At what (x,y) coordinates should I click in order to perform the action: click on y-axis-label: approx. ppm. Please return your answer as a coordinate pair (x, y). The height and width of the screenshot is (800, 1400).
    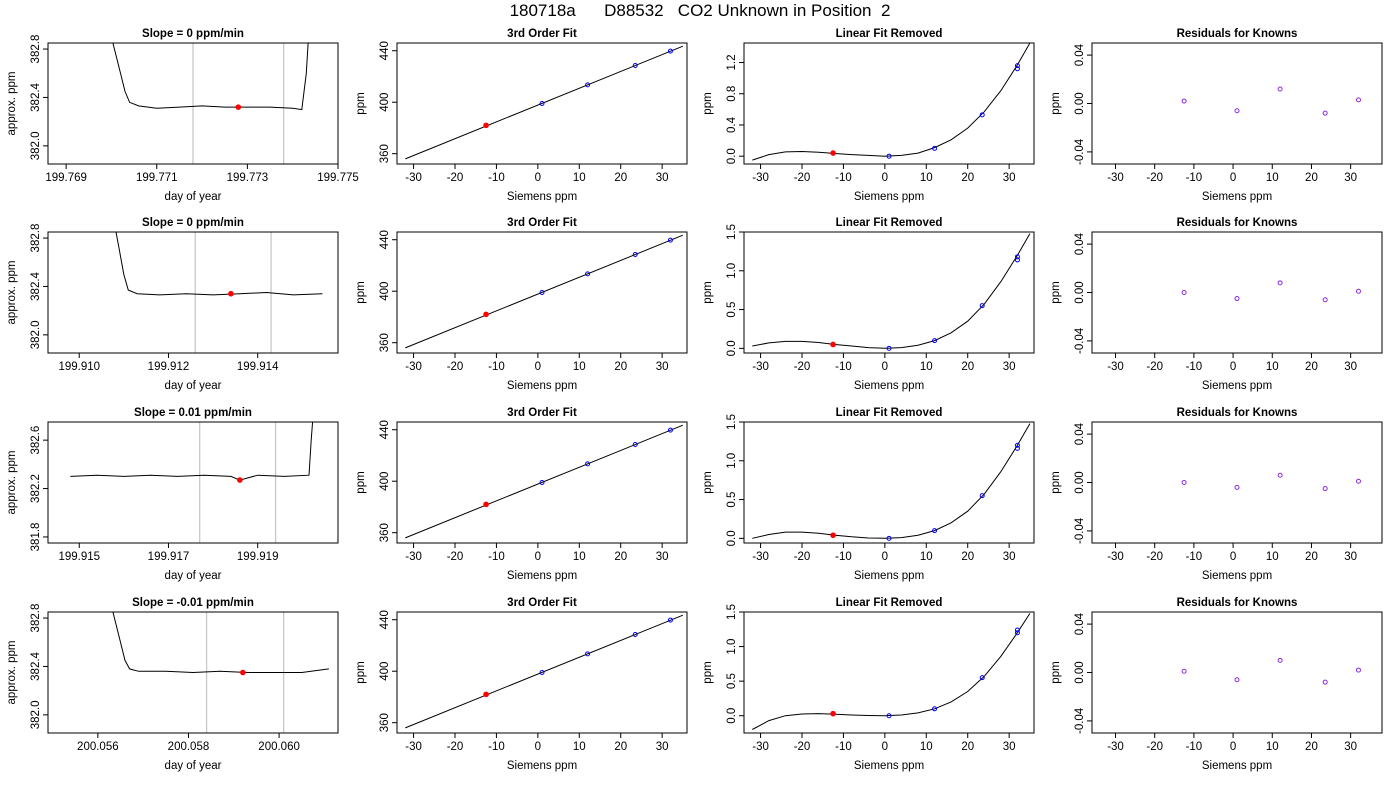
    Looking at the image, I should click on (12, 483).